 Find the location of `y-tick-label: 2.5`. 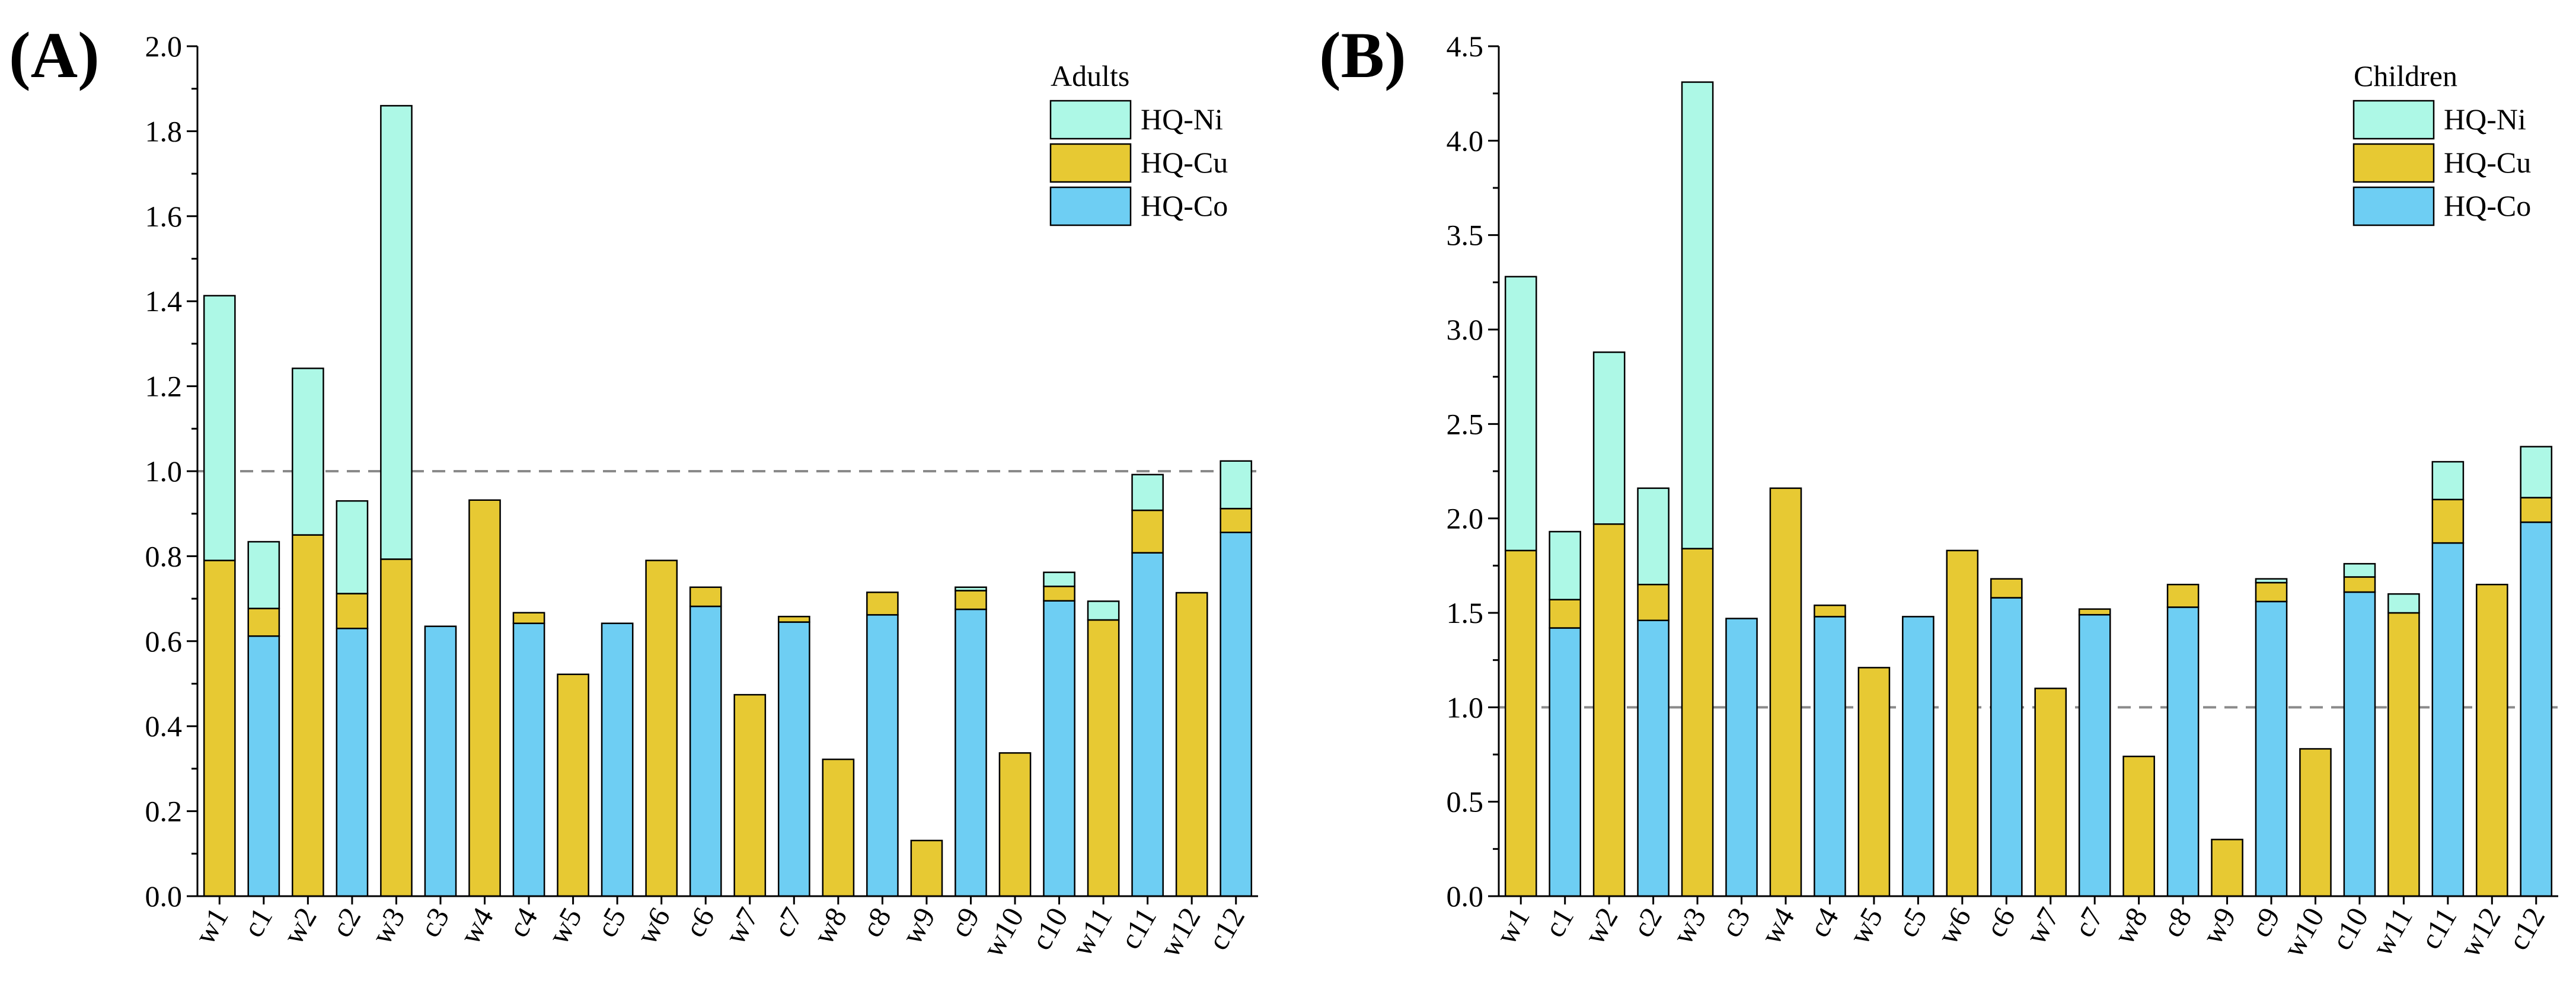

y-tick-label: 2.5 is located at coordinates (1465, 423).